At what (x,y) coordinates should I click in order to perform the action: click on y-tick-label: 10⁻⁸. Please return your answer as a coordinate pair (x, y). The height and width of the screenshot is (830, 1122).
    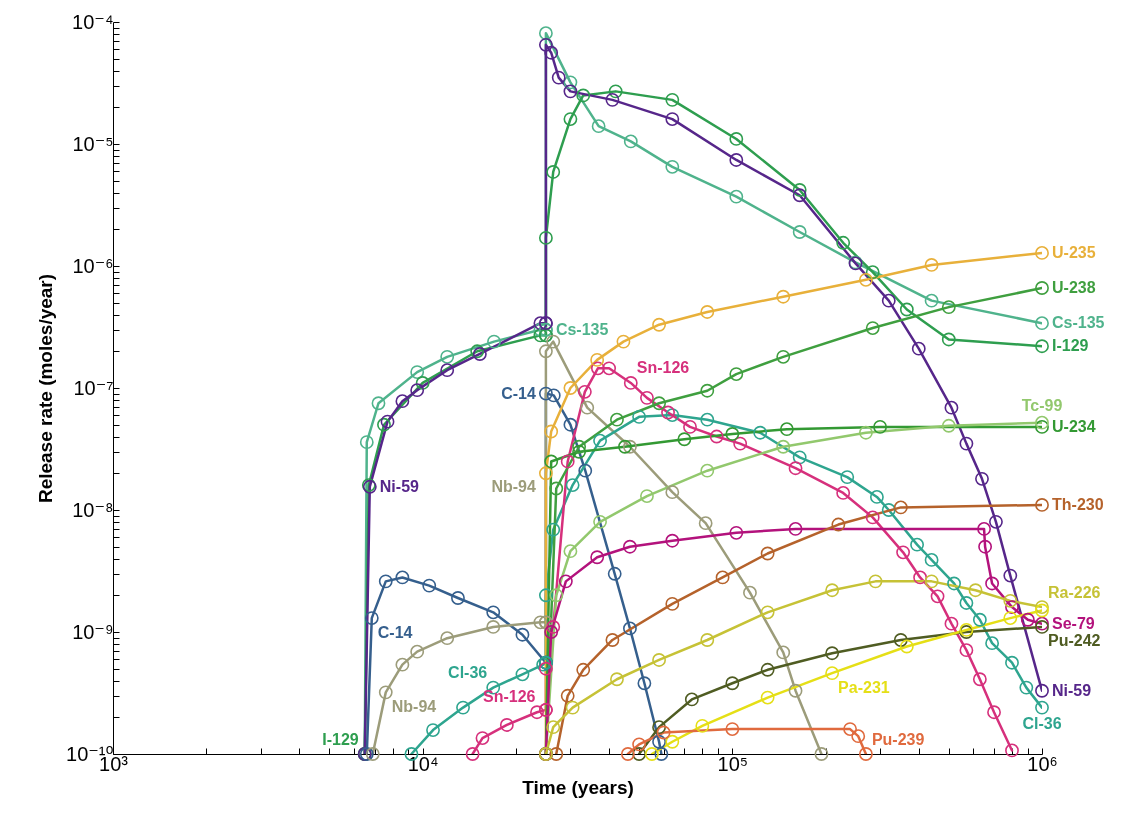
    Looking at the image, I should click on (93, 509).